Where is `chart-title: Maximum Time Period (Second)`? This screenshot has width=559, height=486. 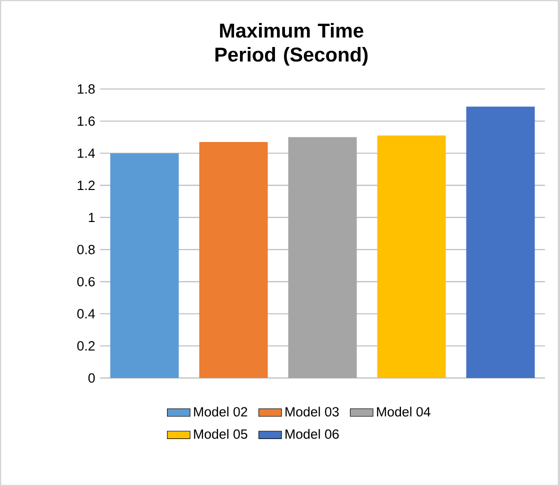
chart-title: Maximum Time Period (Second) is located at coordinates (291, 44).